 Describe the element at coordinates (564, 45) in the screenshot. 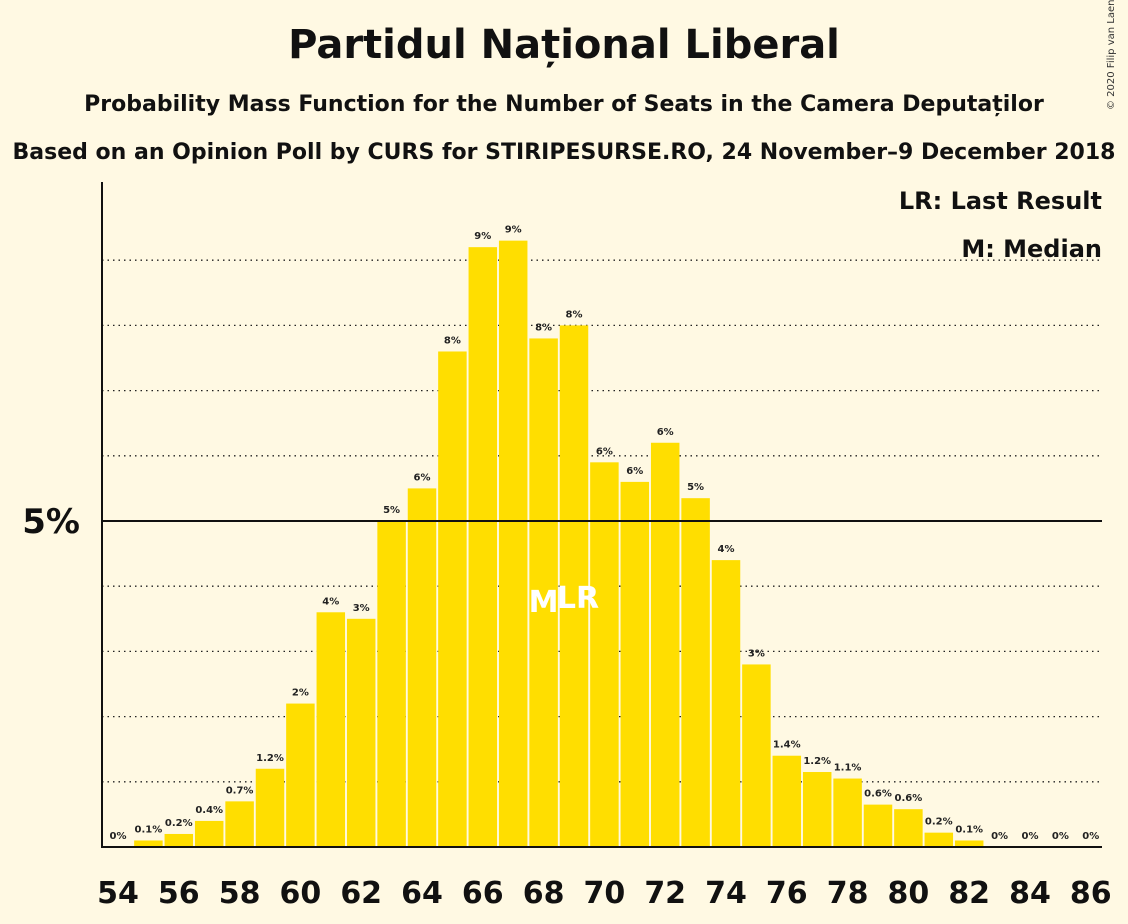

I see `chart-title: Partidul Național Liberal` at that location.